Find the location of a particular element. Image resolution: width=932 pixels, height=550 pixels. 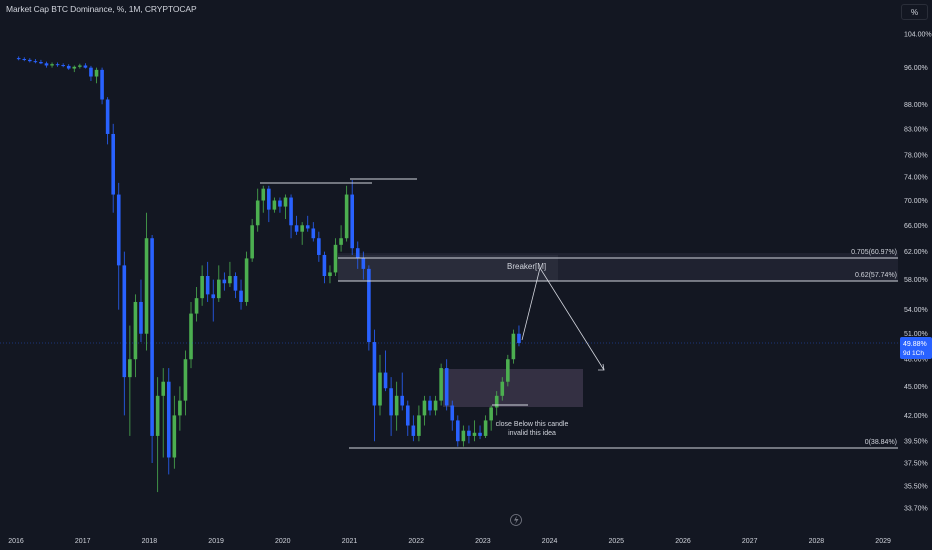

y-tick-label: 45.00% is located at coordinates (916, 387).